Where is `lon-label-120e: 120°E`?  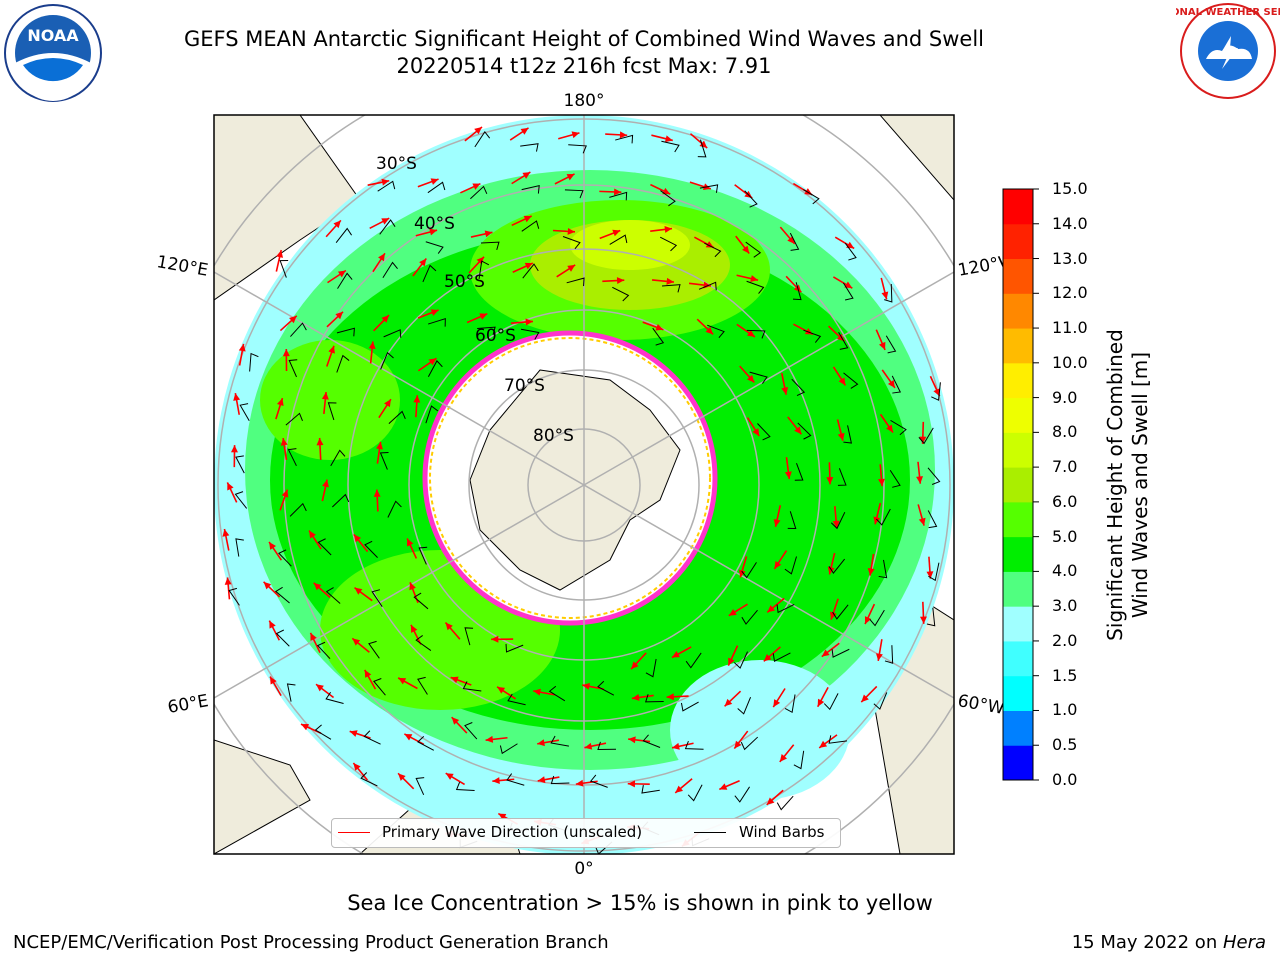 lon-label-120e: 120°E is located at coordinates (182, 266).